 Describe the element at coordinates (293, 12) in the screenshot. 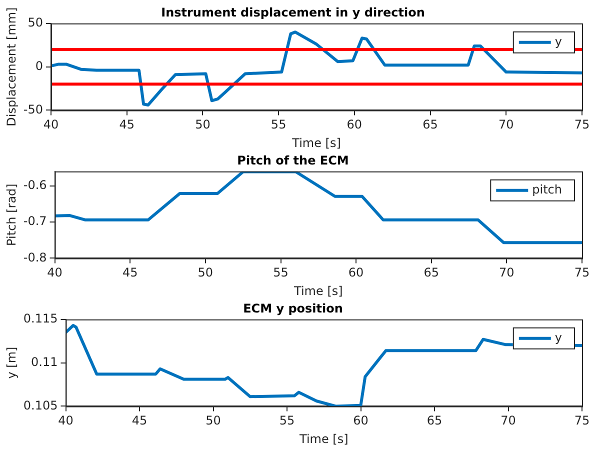

I see `chart-title: Instrument displacement in y direction` at that location.